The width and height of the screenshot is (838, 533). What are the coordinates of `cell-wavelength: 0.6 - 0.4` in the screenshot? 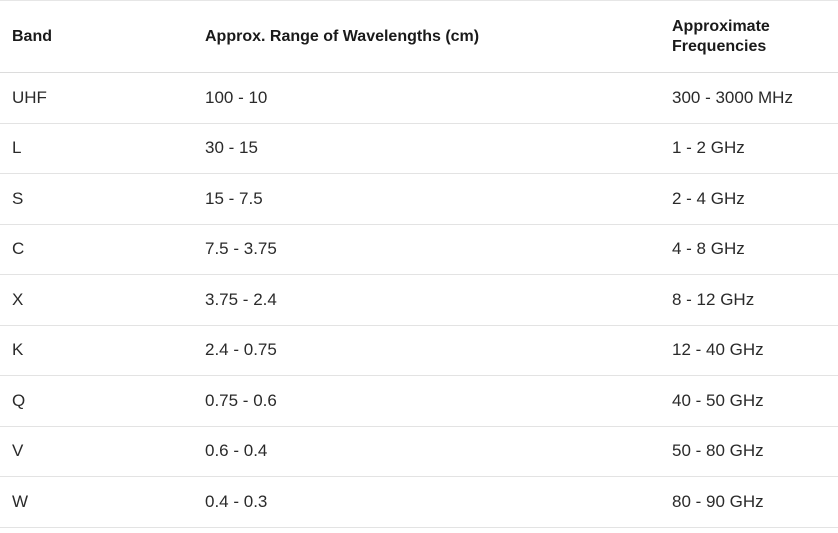 It's located at (236, 451).